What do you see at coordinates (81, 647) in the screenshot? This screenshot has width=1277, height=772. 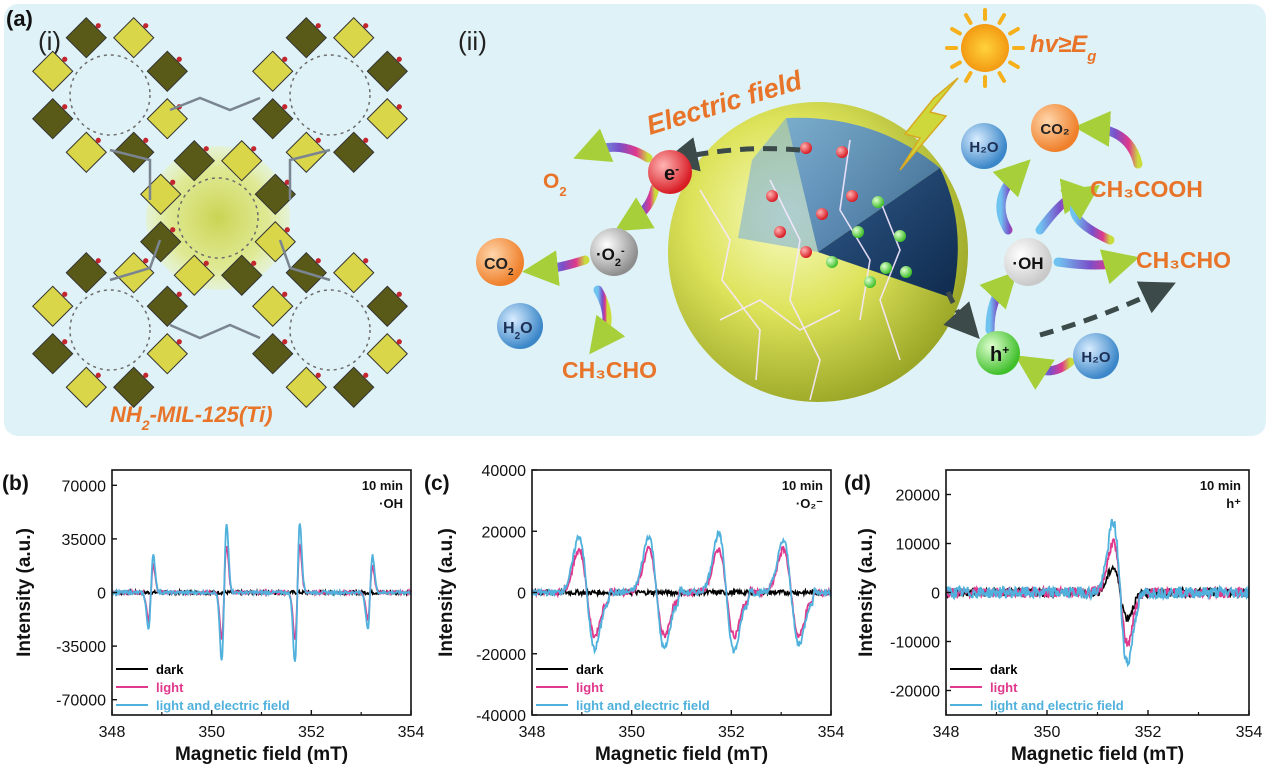 I see `y-tick-label: -35000` at bounding box center [81, 647].